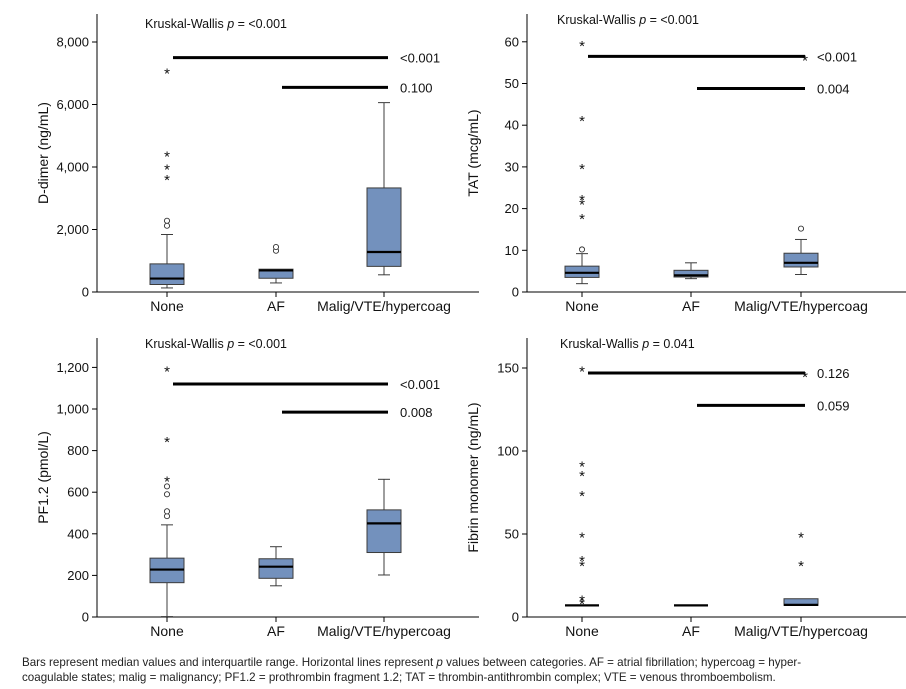 Image resolution: width=906 pixels, height=689 pixels. Describe the element at coordinates (508, 451) in the screenshot. I see `y-tick-label: 100` at that location.